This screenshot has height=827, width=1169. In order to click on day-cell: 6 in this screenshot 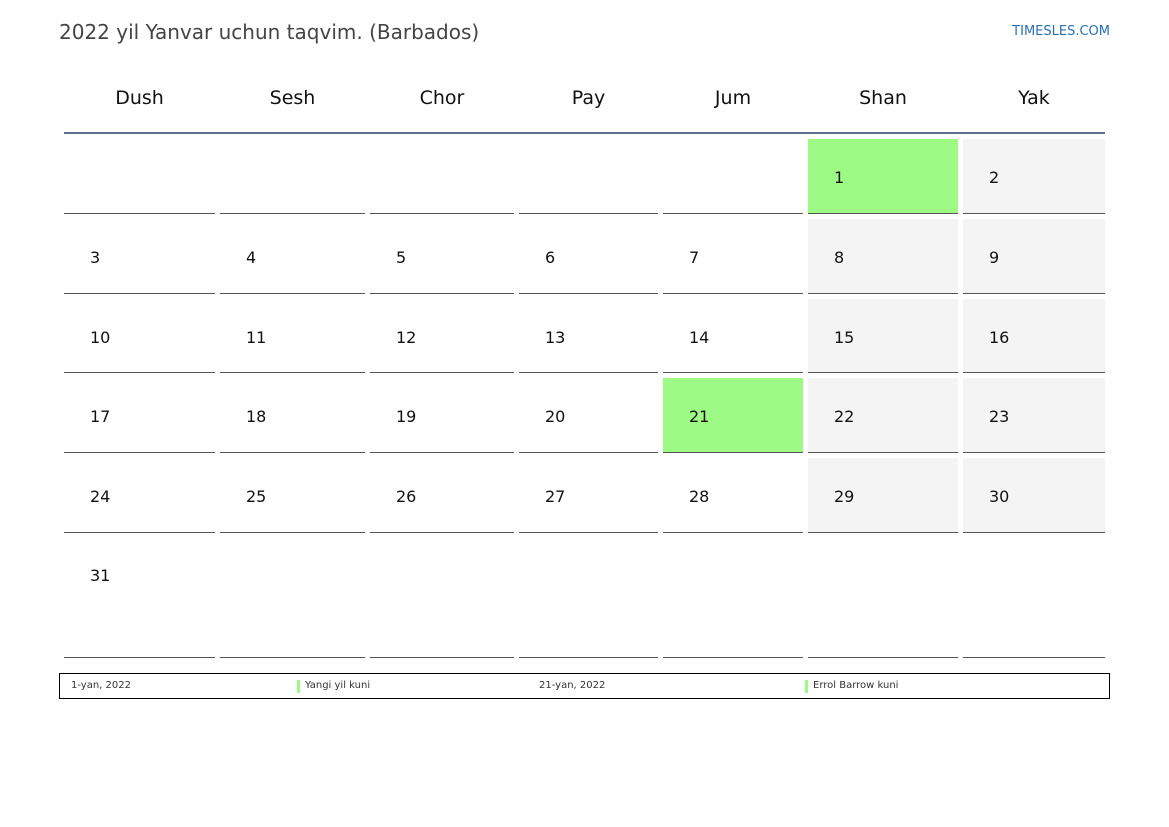, I will do `click(588, 256)`.